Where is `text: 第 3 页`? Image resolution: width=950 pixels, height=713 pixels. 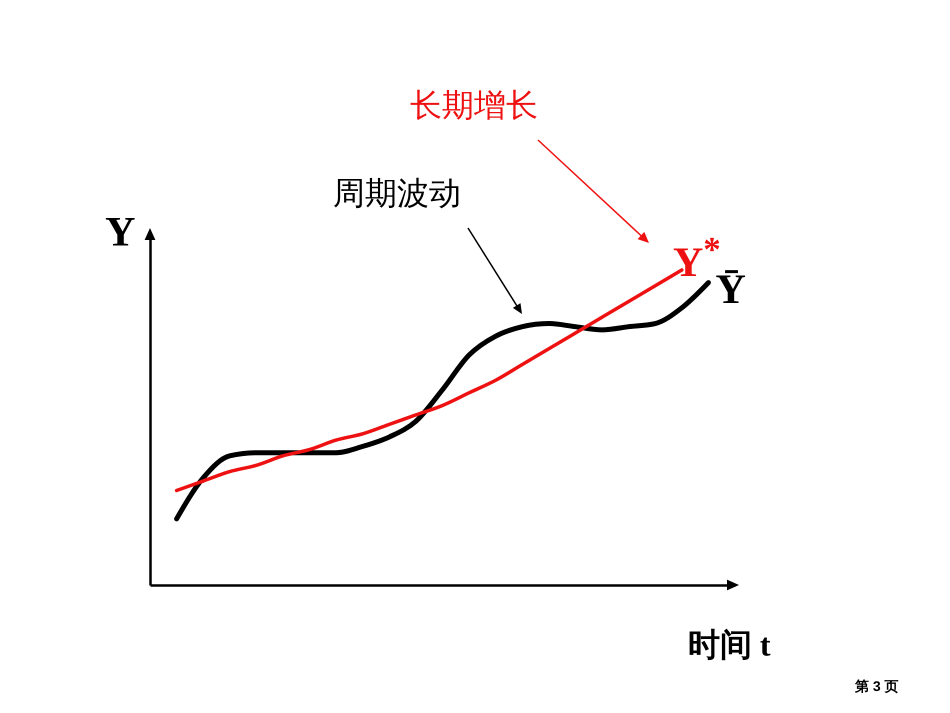 text: 第 3 页 is located at coordinates (877, 687).